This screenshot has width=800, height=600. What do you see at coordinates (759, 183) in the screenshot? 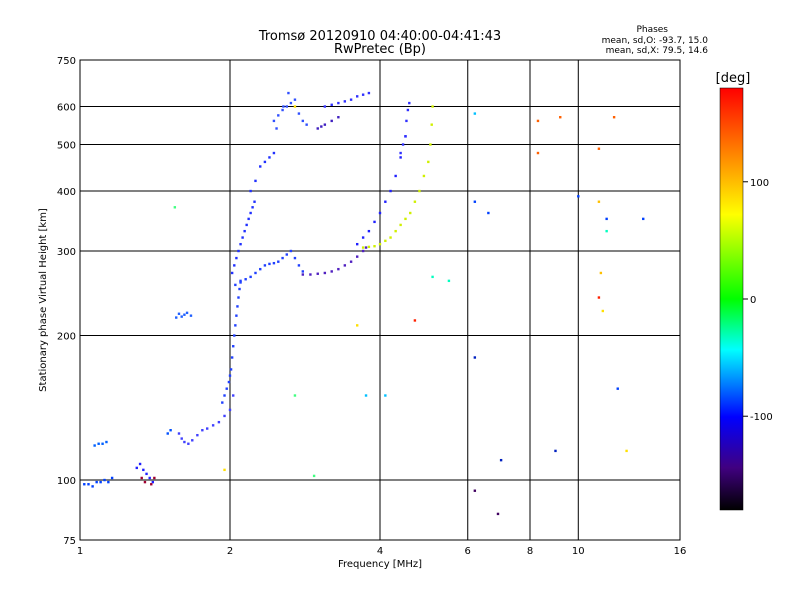
I see `colorbar-tick-label: 100` at bounding box center [759, 183].